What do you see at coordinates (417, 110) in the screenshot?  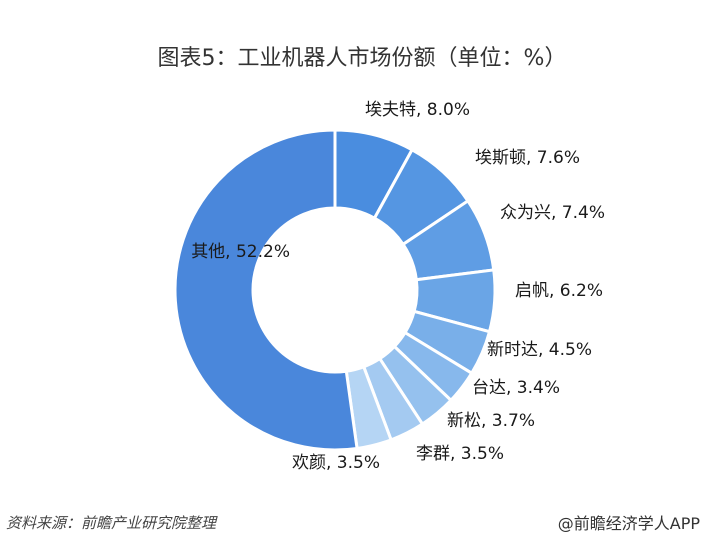 I see `data-label-1: 埃夫特, 8.0%` at bounding box center [417, 110].